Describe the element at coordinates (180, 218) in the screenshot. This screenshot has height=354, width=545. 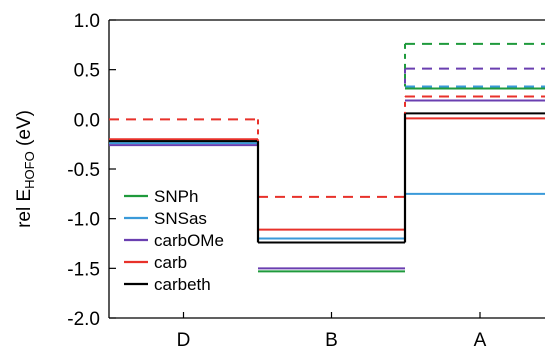
I see `legend-label-SNSas: SNSas` at that location.